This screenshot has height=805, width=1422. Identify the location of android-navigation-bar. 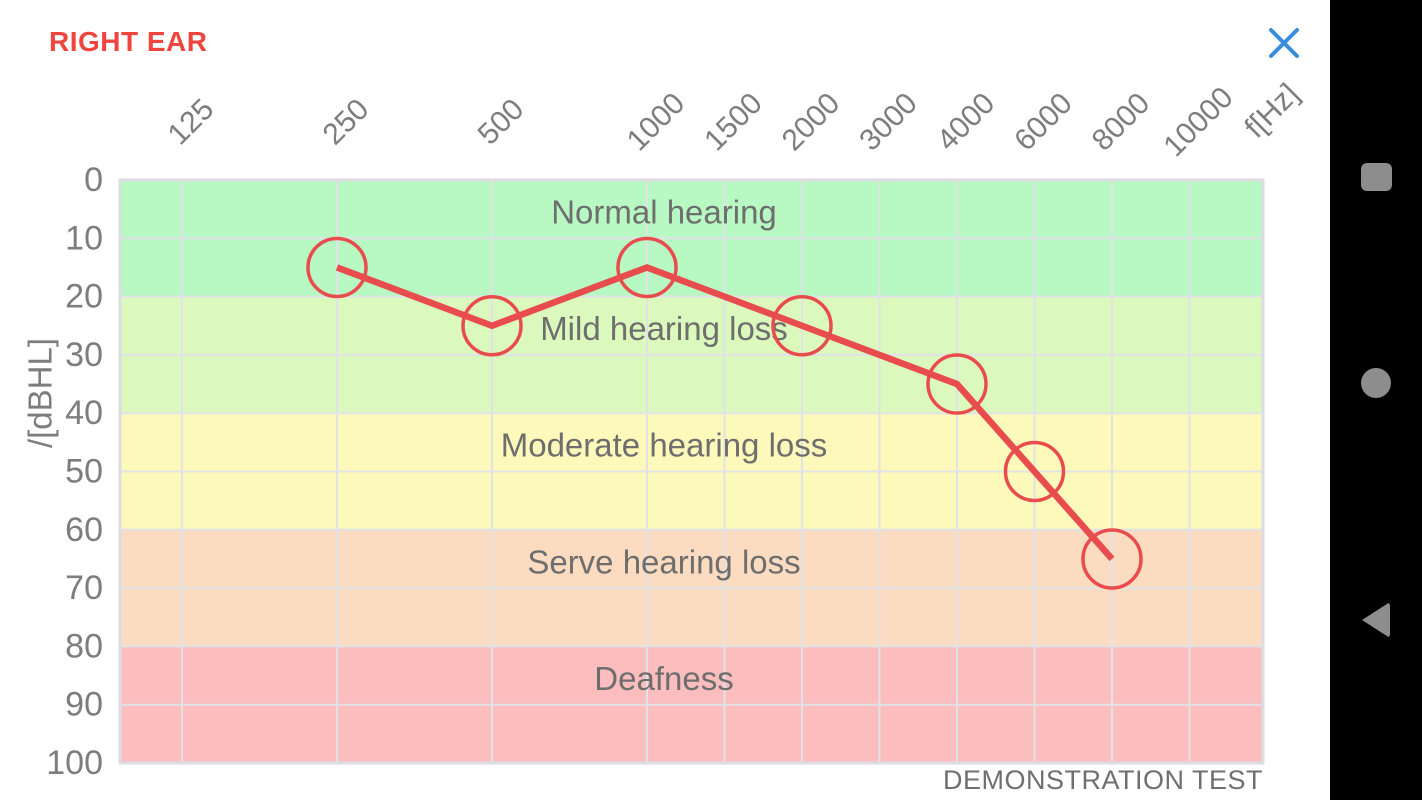
(1376, 400).